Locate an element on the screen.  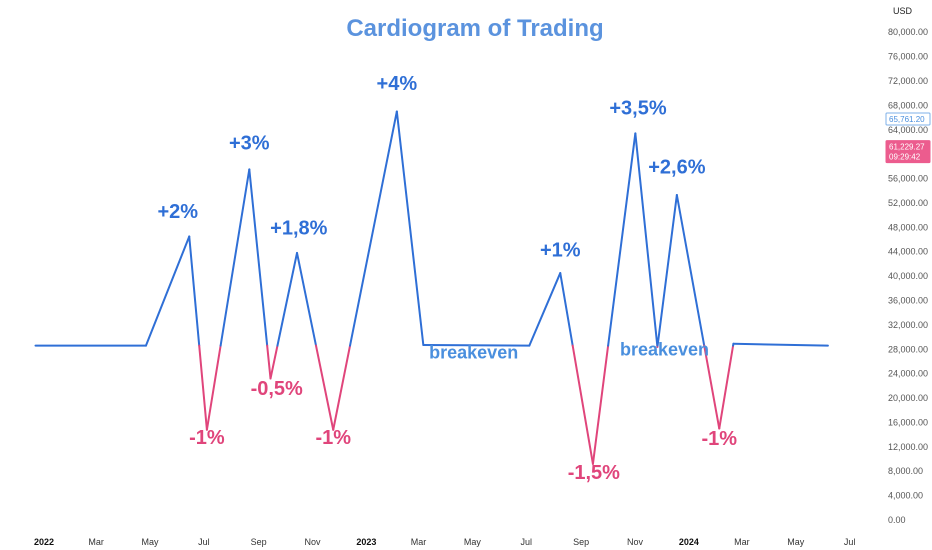
price-badge-label: 65,761.20 is located at coordinates (907, 119).